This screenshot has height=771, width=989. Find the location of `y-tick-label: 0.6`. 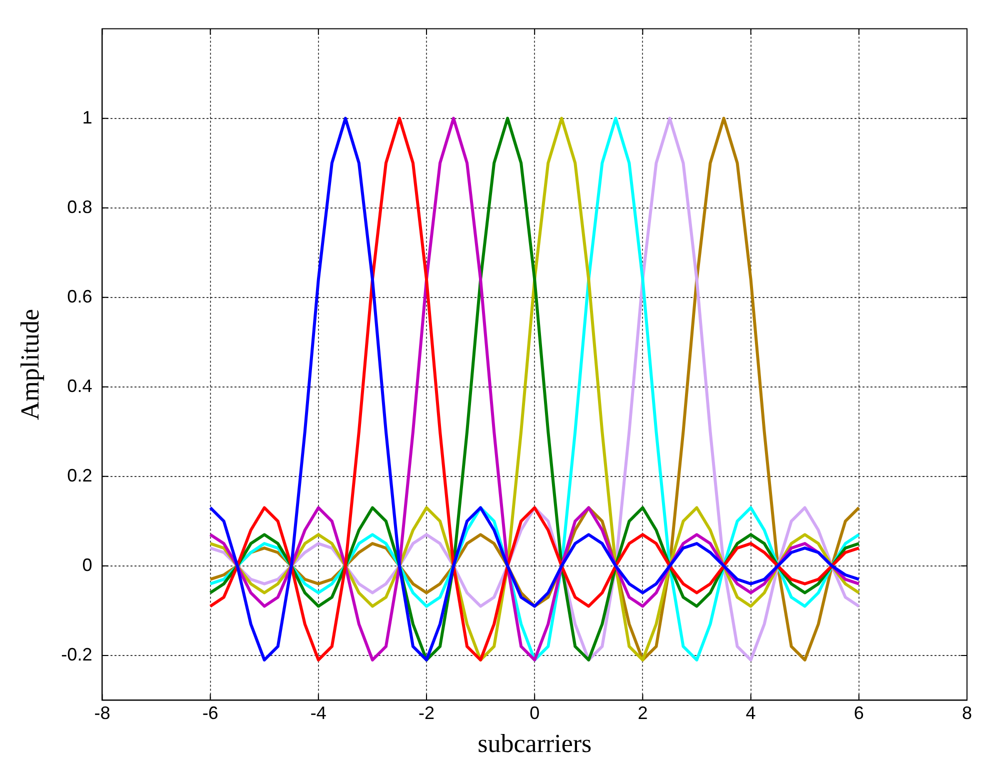

y-tick-label: 0.6 is located at coordinates (79, 296).